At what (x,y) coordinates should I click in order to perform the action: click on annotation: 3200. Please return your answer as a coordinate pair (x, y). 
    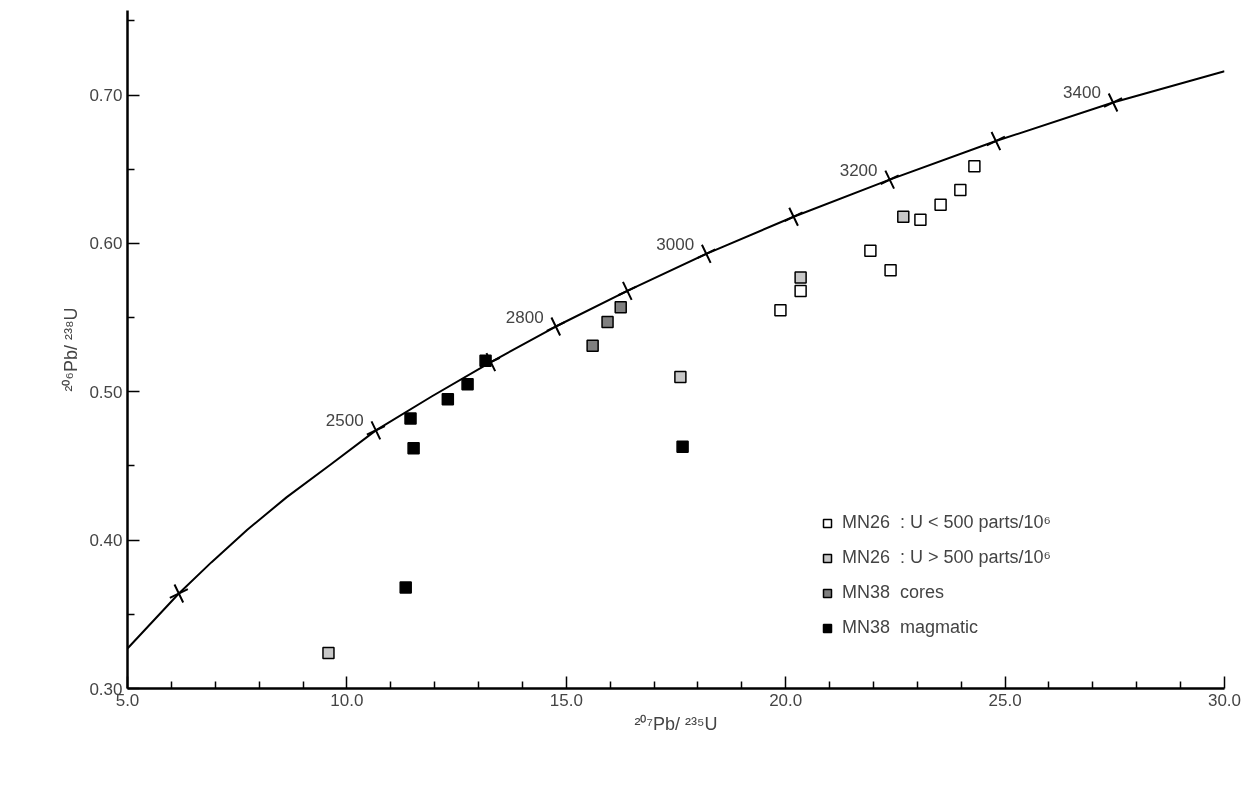
    Looking at the image, I should click on (858, 170).